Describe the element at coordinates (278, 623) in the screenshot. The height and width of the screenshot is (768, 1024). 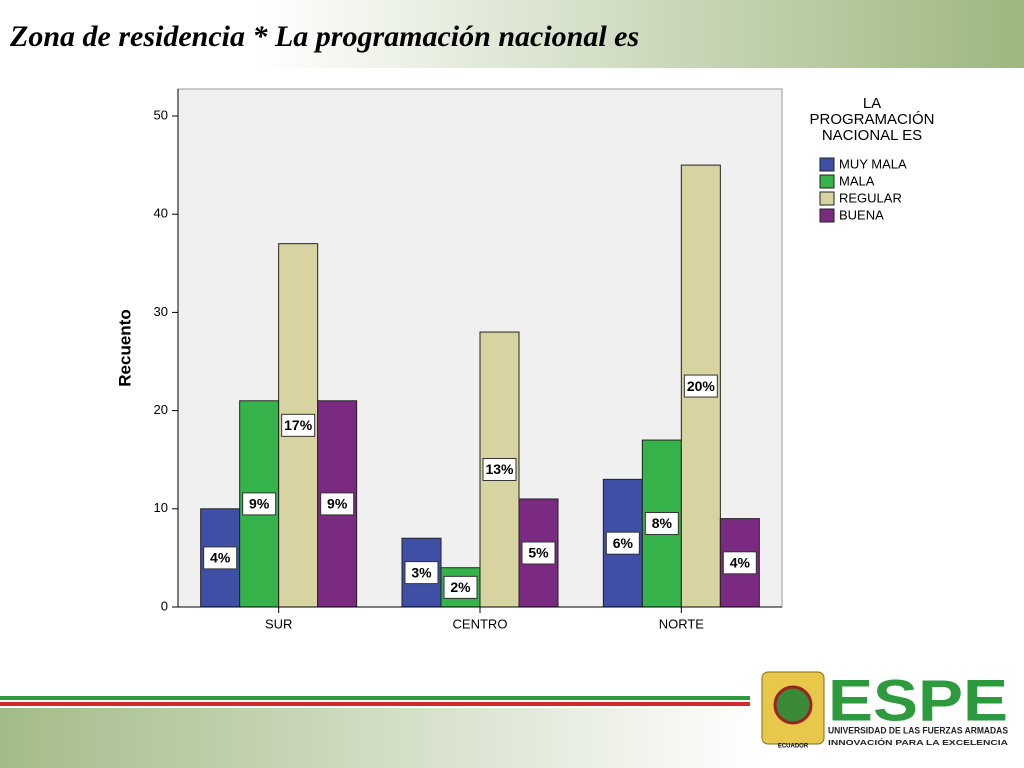
I see `x-tick-label: SUR` at that location.